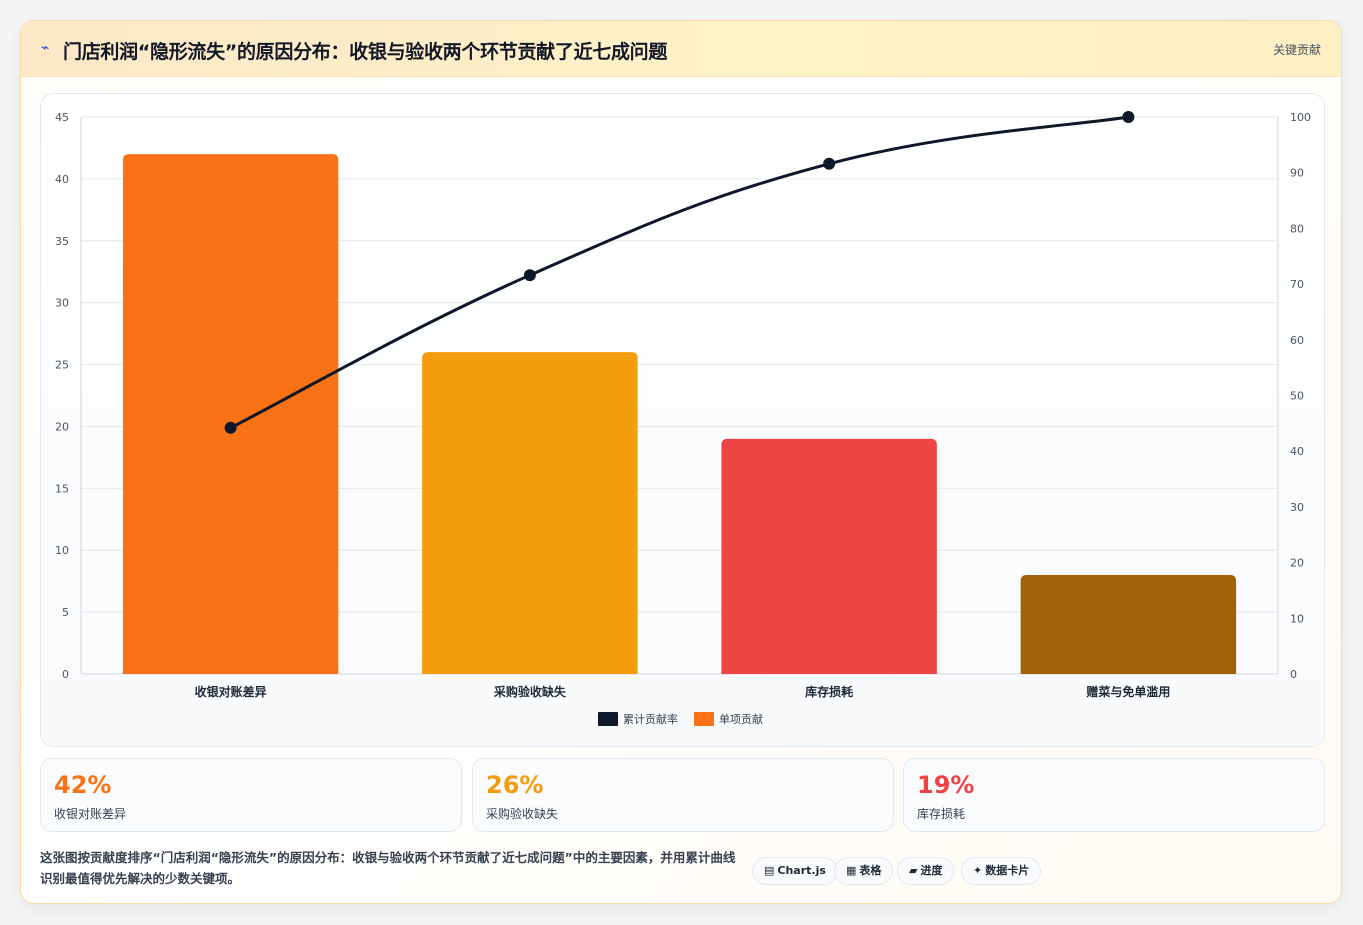 The width and height of the screenshot is (1363, 925). What do you see at coordinates (1293, 674) in the screenshot?
I see `y-right-tick-label: 0` at bounding box center [1293, 674].